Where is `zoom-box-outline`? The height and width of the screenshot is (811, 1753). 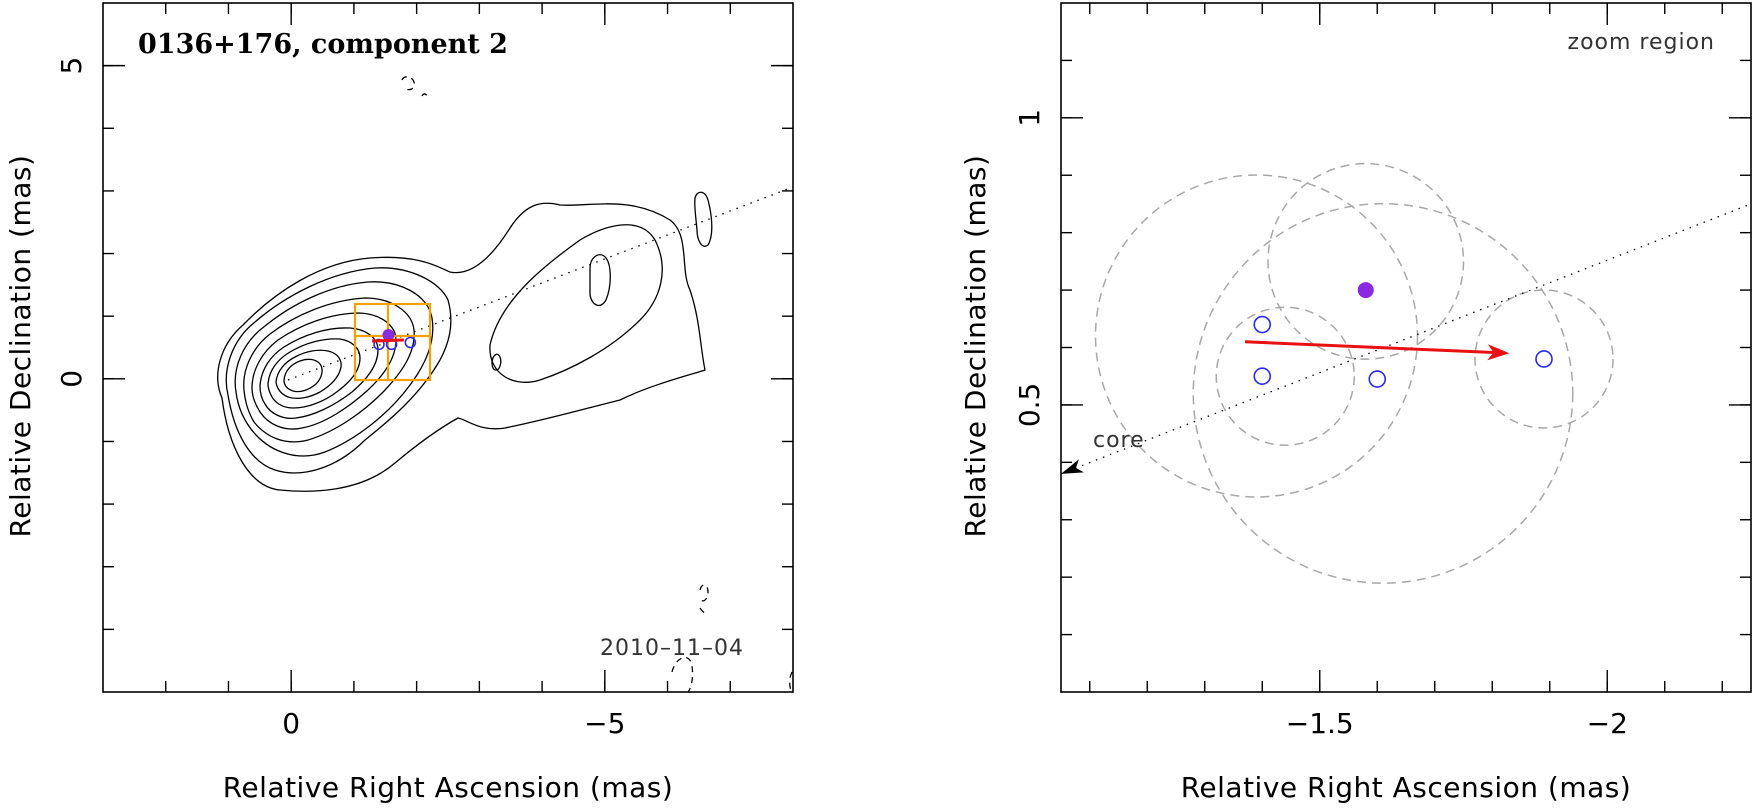
zoom-box-outline is located at coordinates (392, 342).